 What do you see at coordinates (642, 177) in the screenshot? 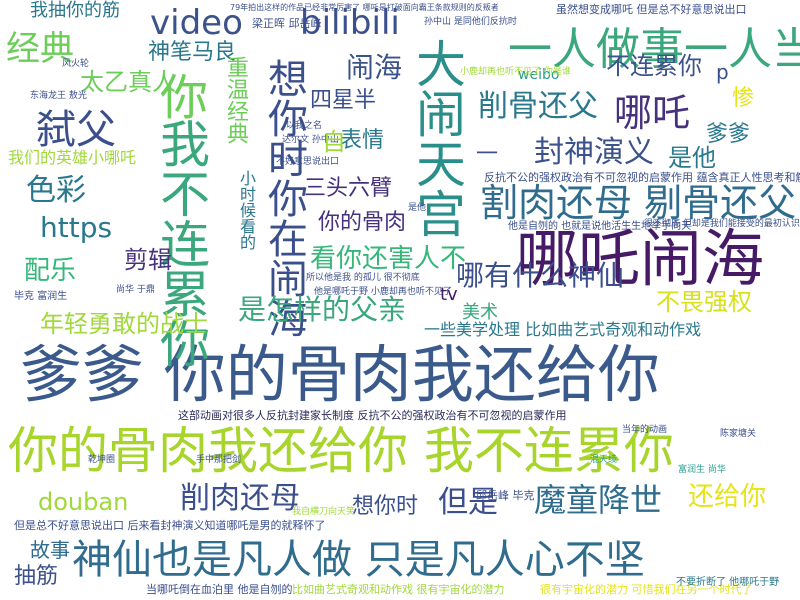
I see `word: 反抗不公的强权政治有不可忽视的启蒙作用 蕴含真正人性思考和解放意义` at bounding box center [642, 177].